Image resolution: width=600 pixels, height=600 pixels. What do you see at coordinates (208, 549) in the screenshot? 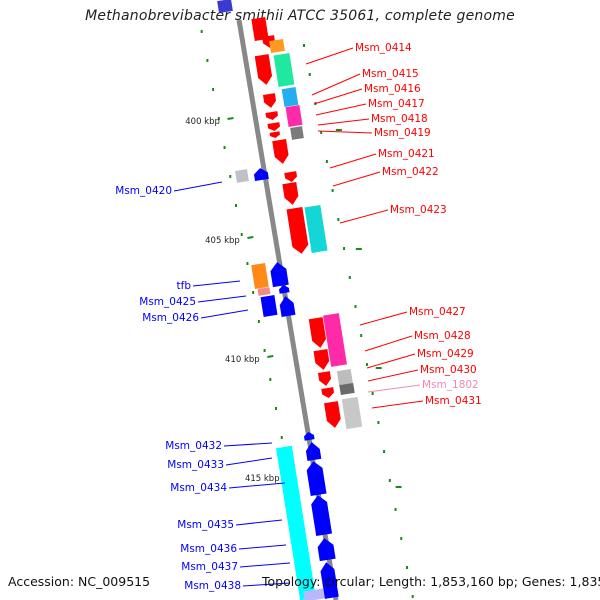
I see `gene-label: Msm_0436` at bounding box center [208, 549].